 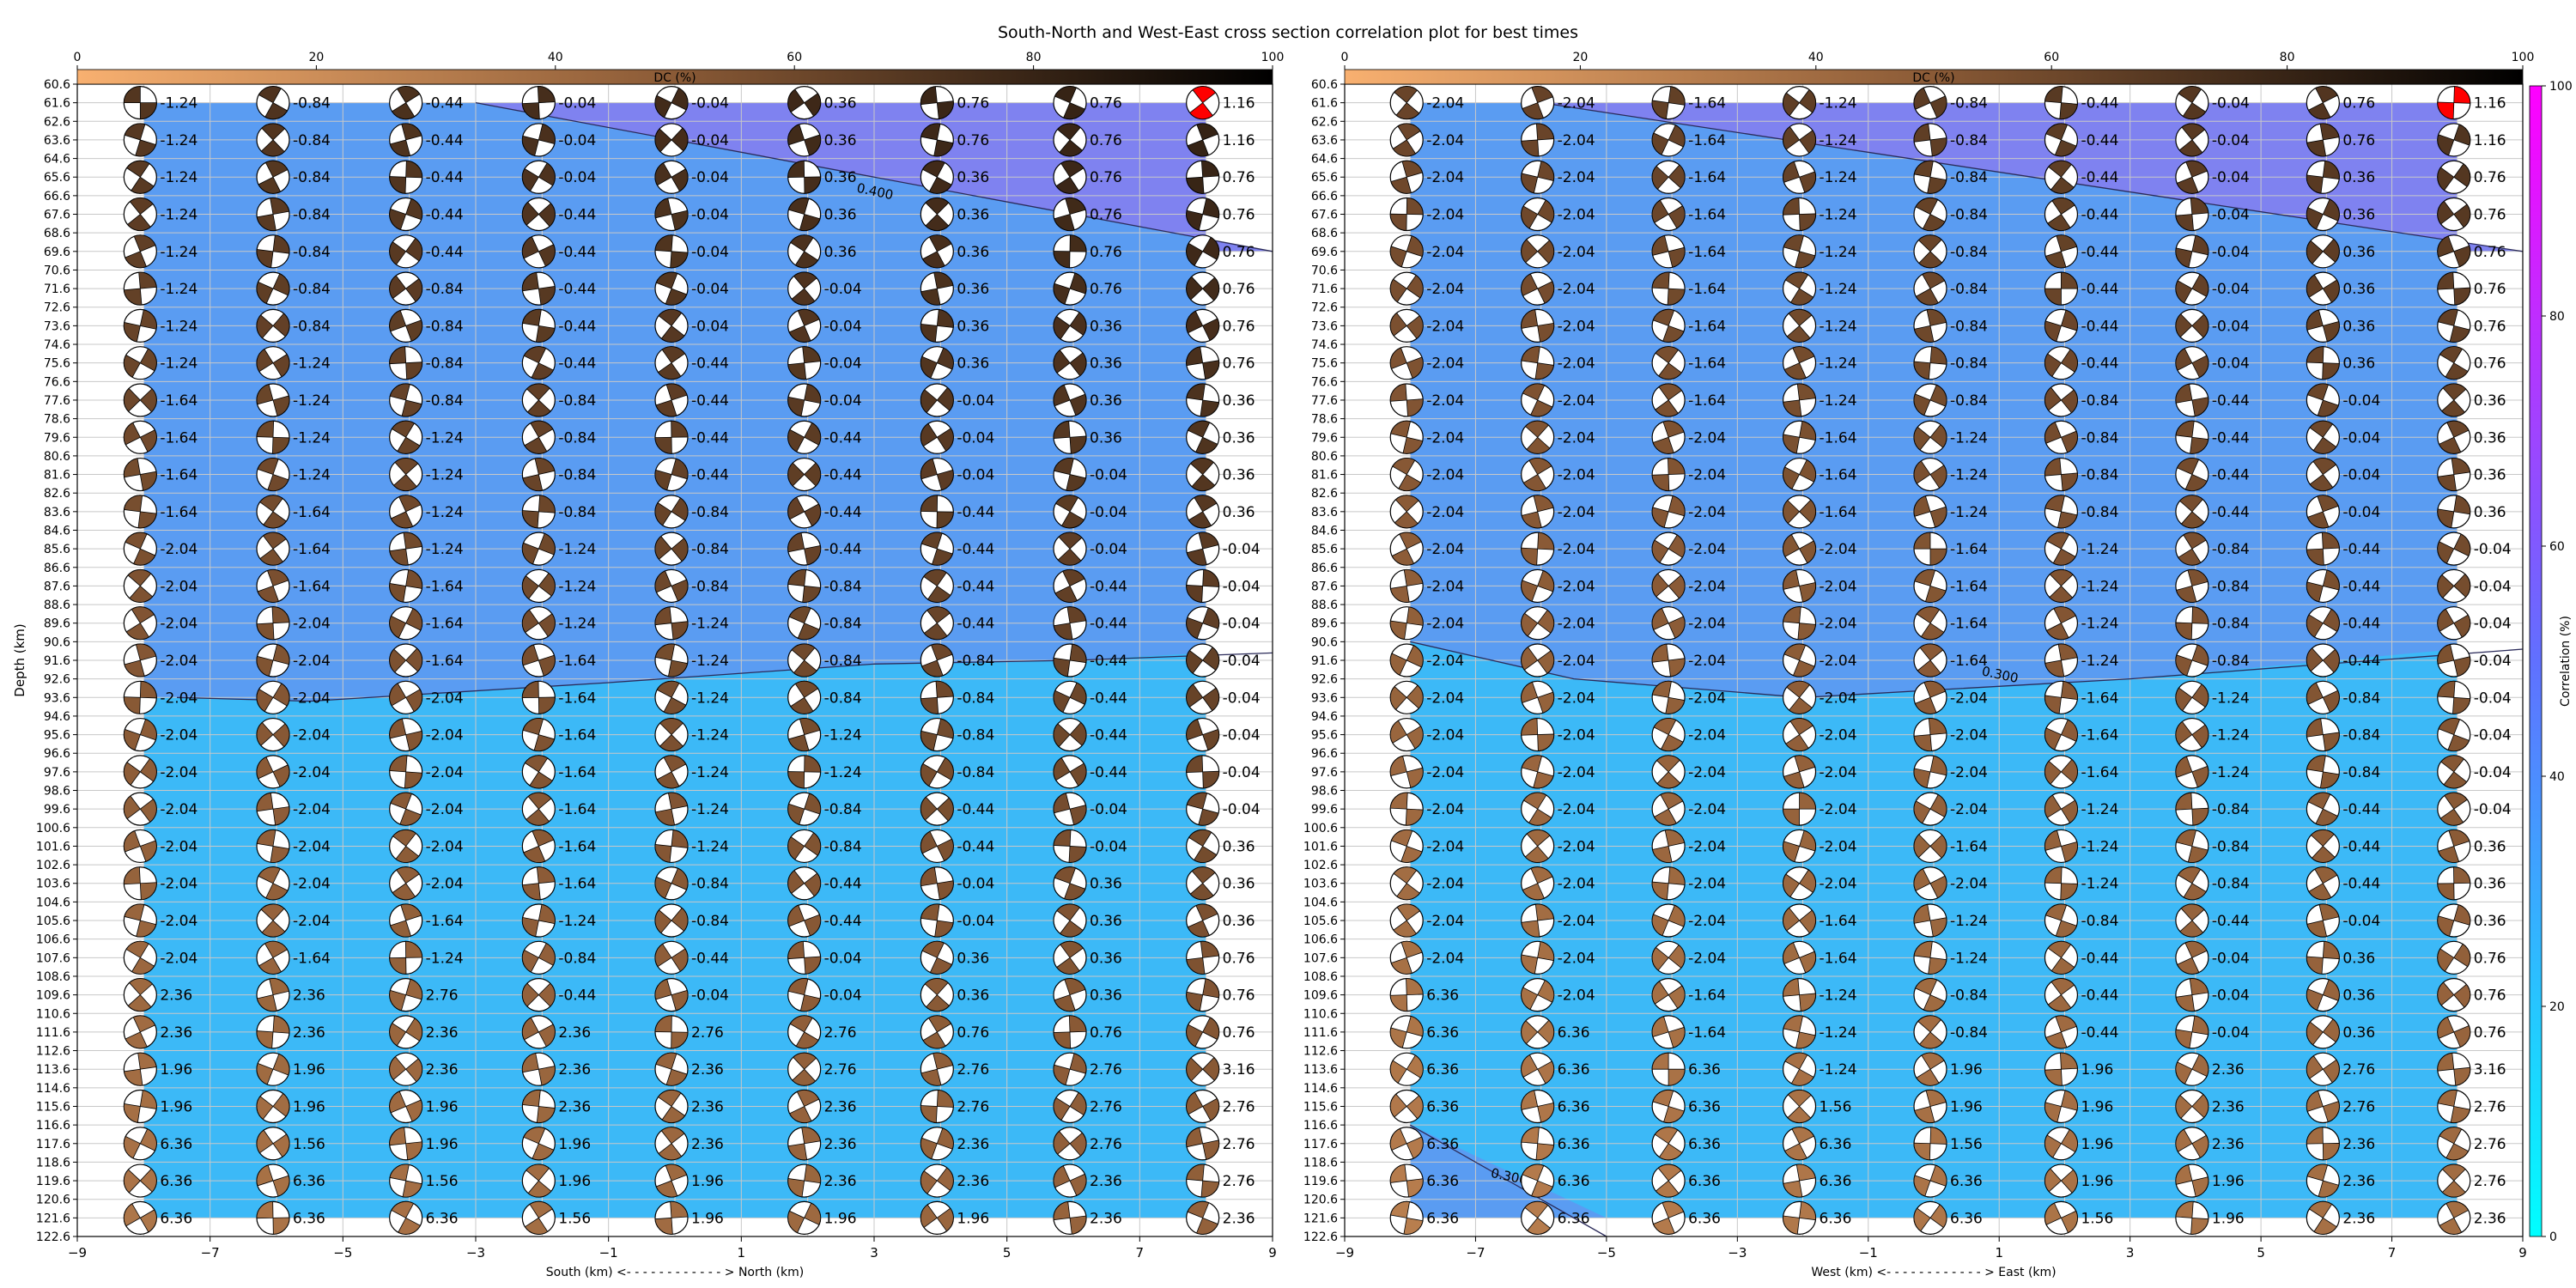 What do you see at coordinates (57, 605) in the screenshot?
I see `y-tick-label: 88.6` at bounding box center [57, 605].